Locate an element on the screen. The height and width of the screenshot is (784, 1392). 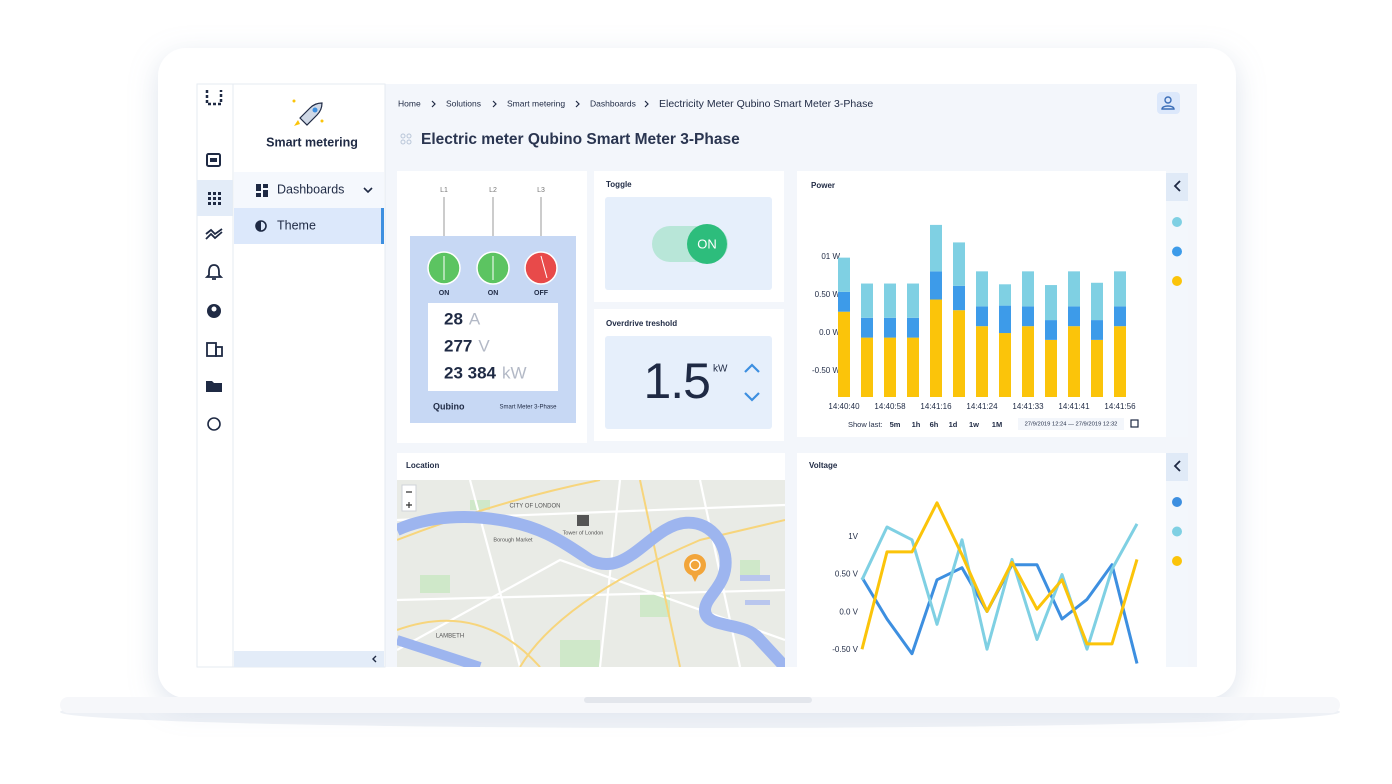
dashboards-icon is located at coordinates (262, 190).